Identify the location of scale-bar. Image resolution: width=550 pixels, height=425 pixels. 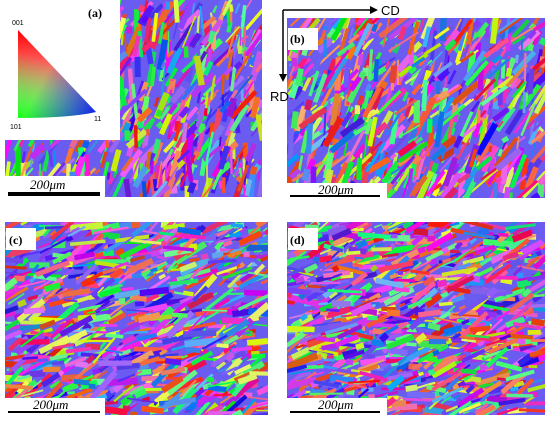
(335, 196).